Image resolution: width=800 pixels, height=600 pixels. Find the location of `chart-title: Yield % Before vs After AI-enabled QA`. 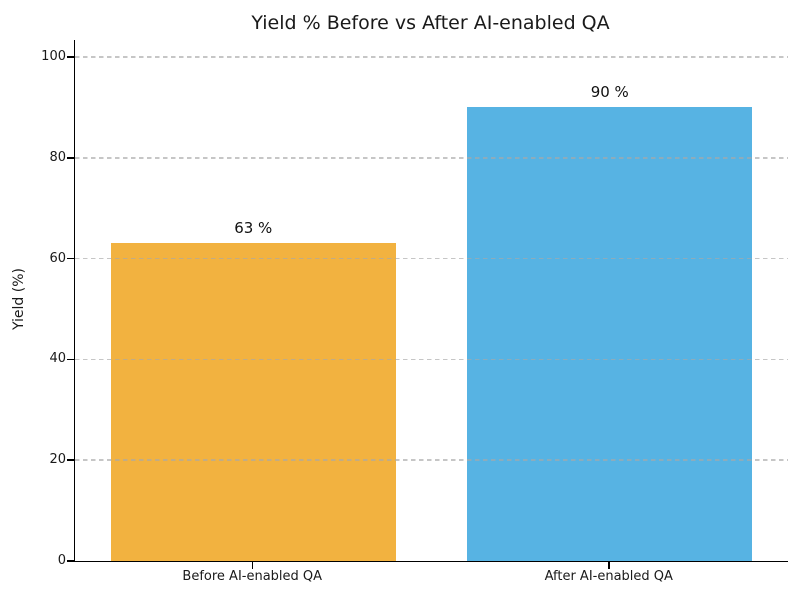

chart-title: Yield % Before vs After AI-enabled QA is located at coordinates (430, 23).